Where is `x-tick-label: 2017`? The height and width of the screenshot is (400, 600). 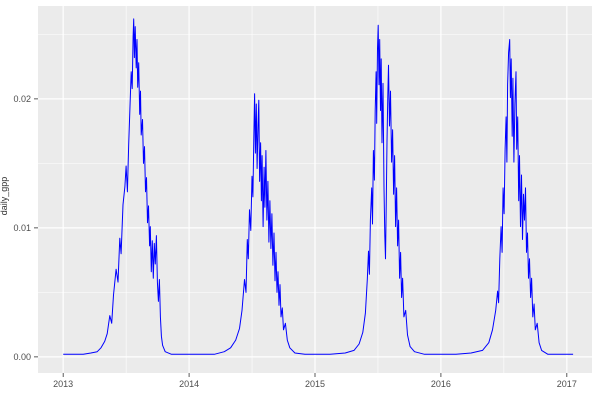
x-tick-label: 2017 is located at coordinates (567, 384).